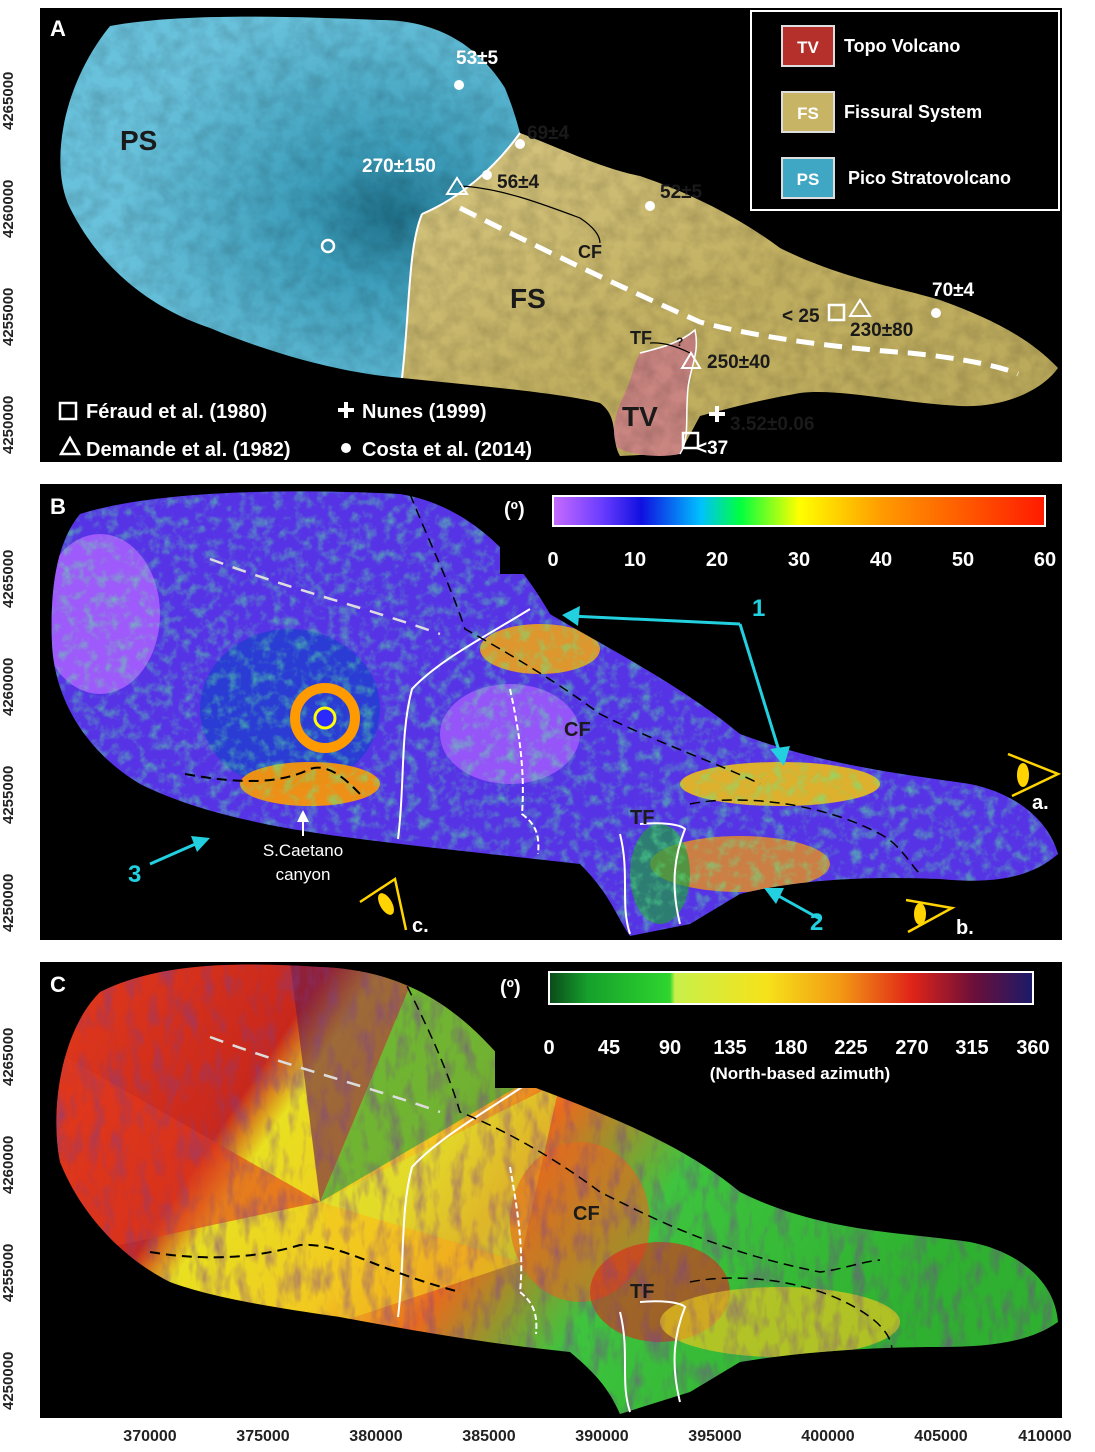  Describe the element at coordinates (510, 988) in the screenshot. I see `aspect-scale-unit: (º)` at that location.